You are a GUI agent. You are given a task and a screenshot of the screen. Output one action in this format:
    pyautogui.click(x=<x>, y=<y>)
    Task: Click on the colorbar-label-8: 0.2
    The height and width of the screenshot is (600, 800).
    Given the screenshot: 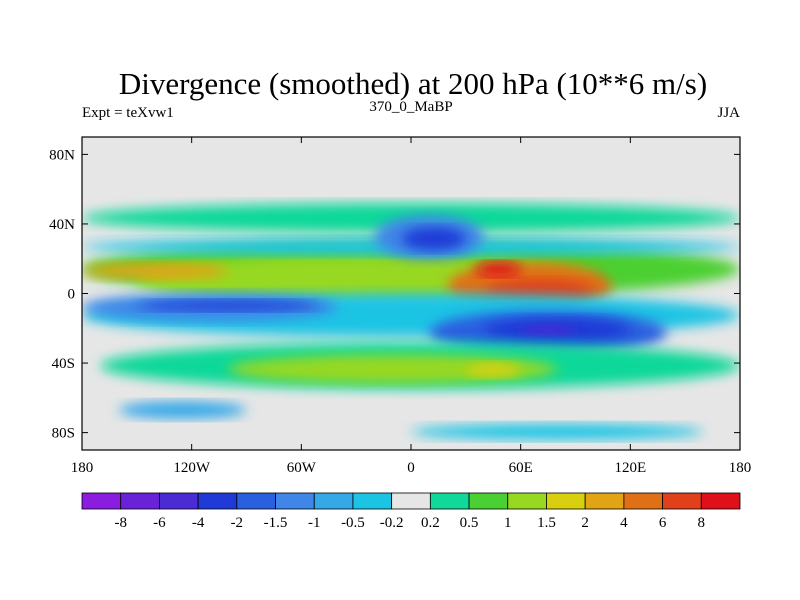 What is the action you would take?
    pyautogui.click(x=430, y=523)
    